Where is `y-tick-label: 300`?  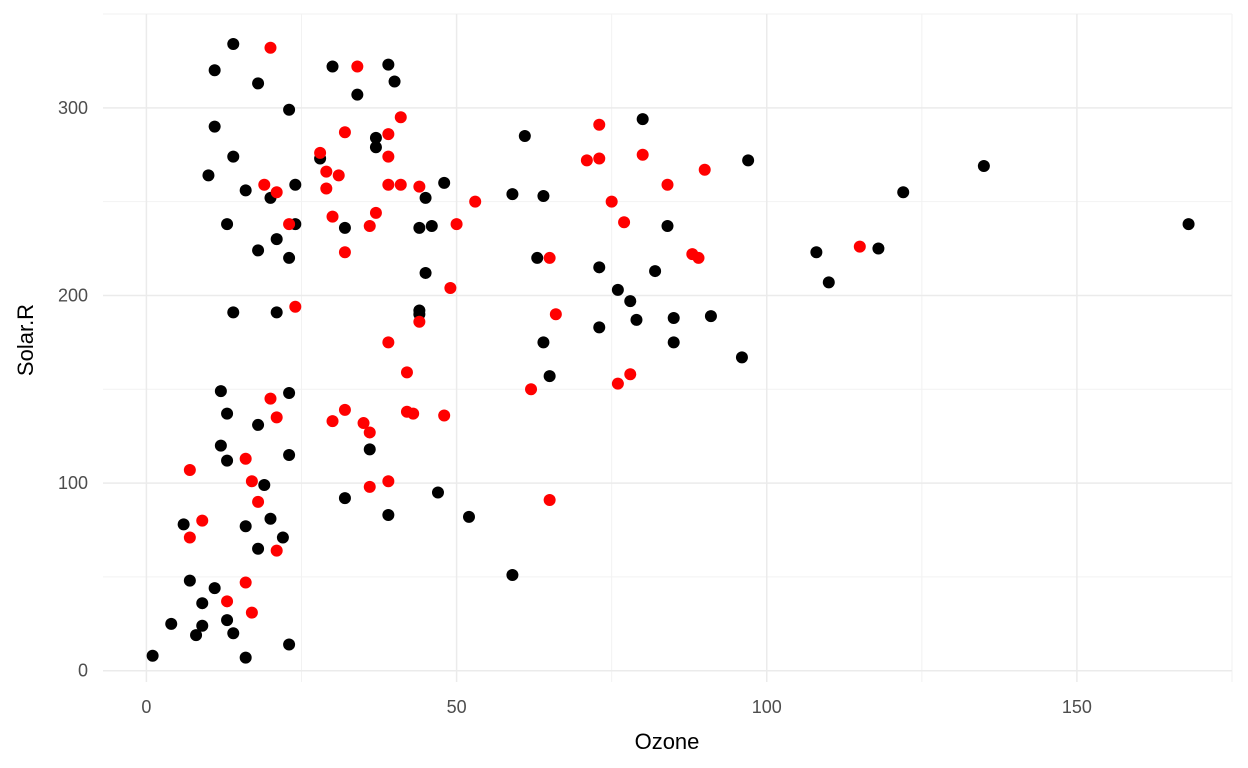 y-tick-label: 300 is located at coordinates (73, 108).